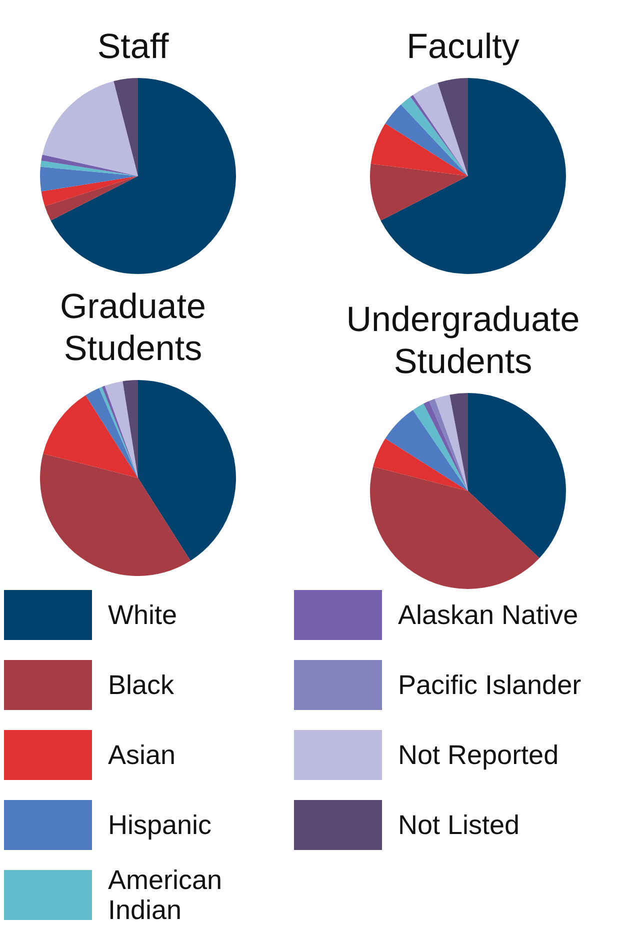  I want to click on legend-label: American Indian, so click(166, 895).